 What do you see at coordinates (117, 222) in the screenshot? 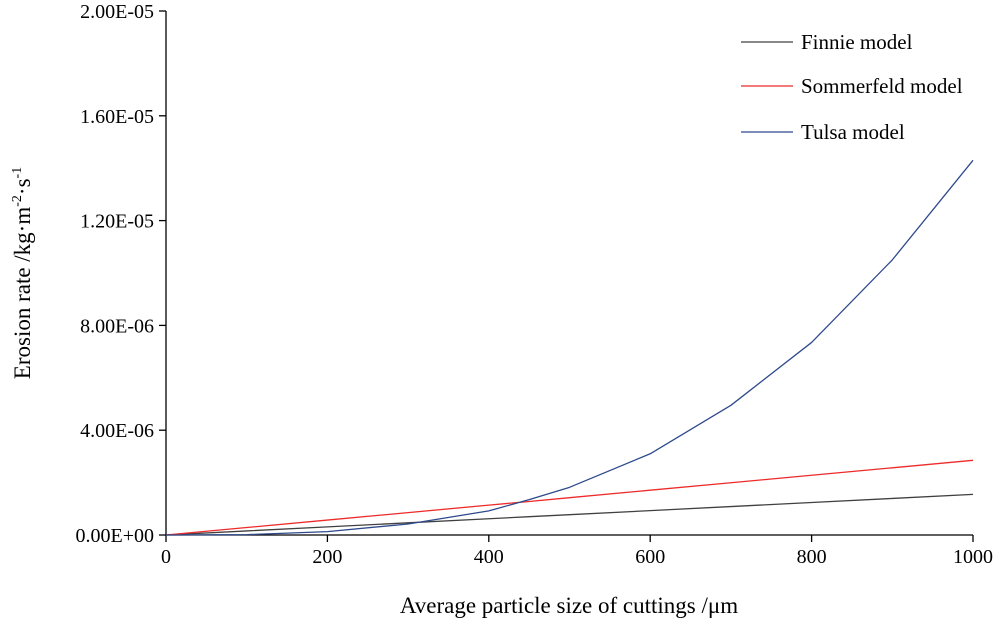
I see `y-tick-label: 1.20E-05` at bounding box center [117, 222].